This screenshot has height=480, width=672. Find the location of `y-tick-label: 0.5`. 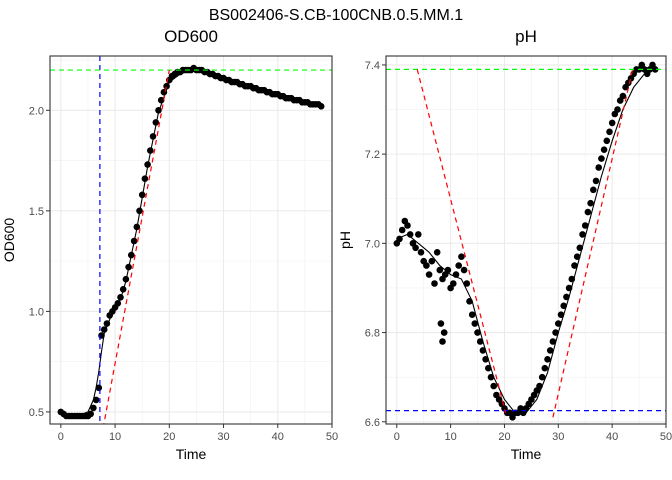

y-tick-label: 0.5 is located at coordinates (36, 413).